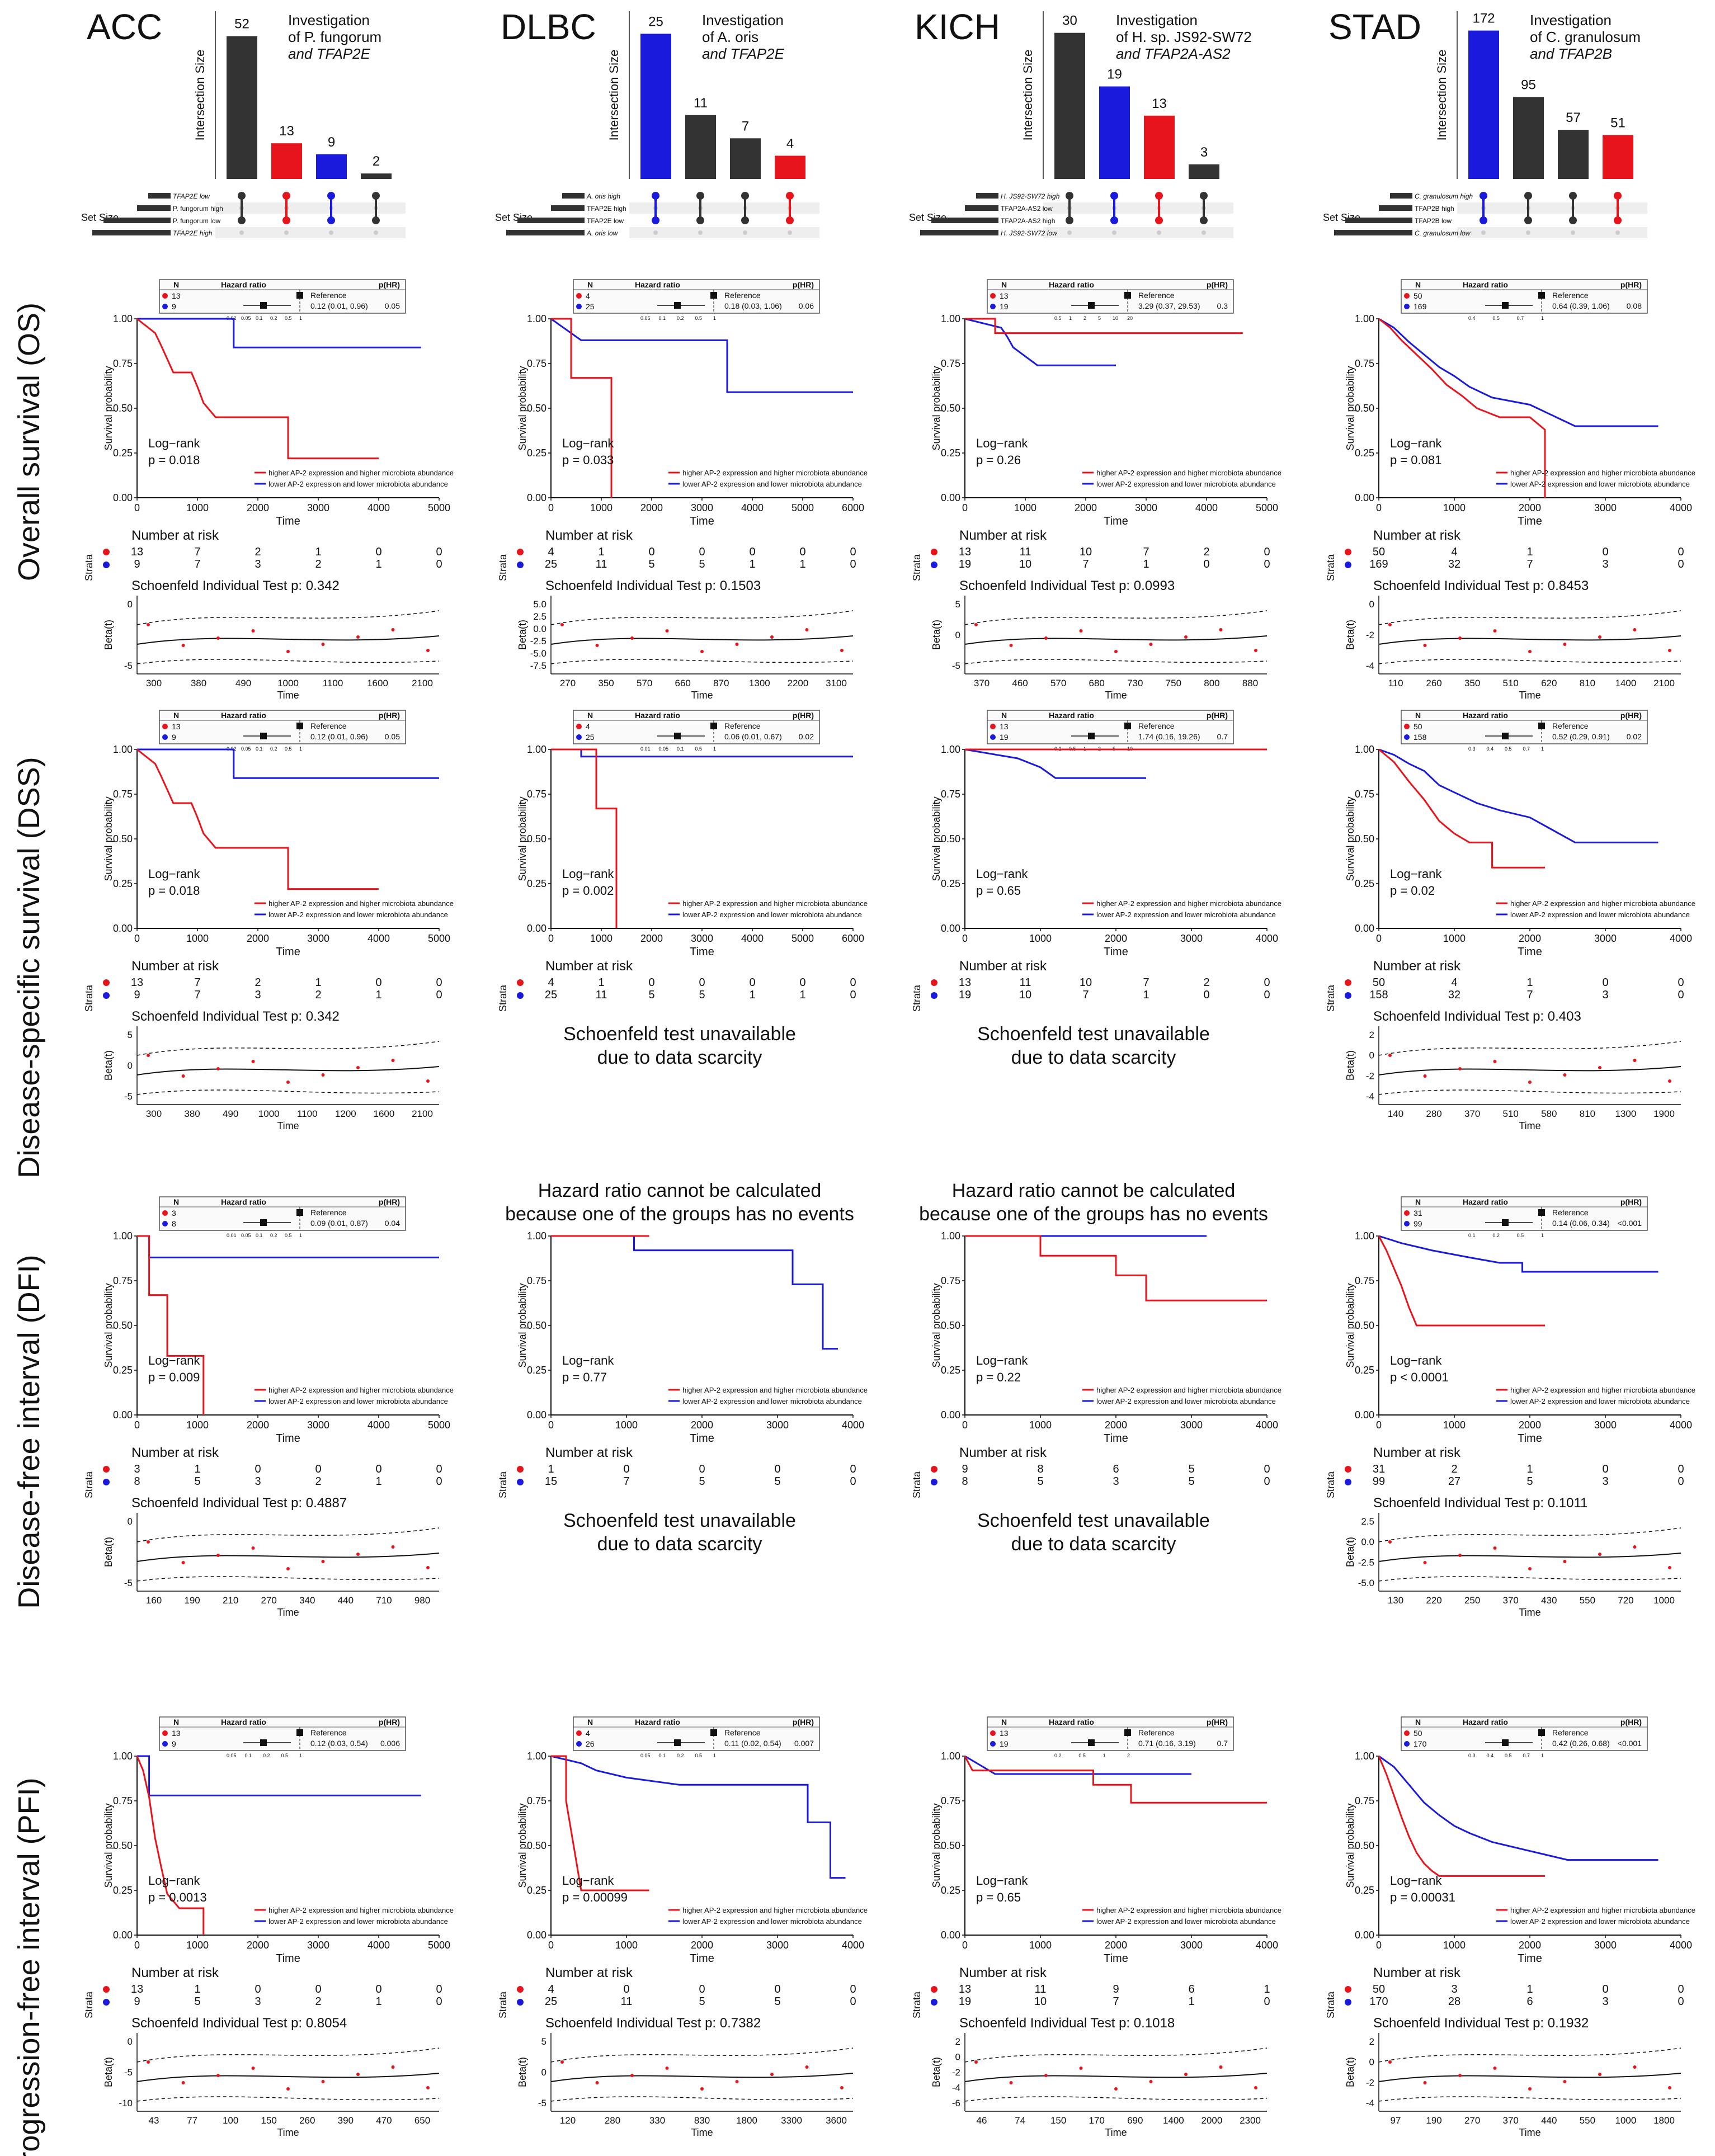 This screenshot has height=2156, width=1715. What do you see at coordinates (1530, 982) in the screenshot?
I see `risk-high-value: 1` at bounding box center [1530, 982].